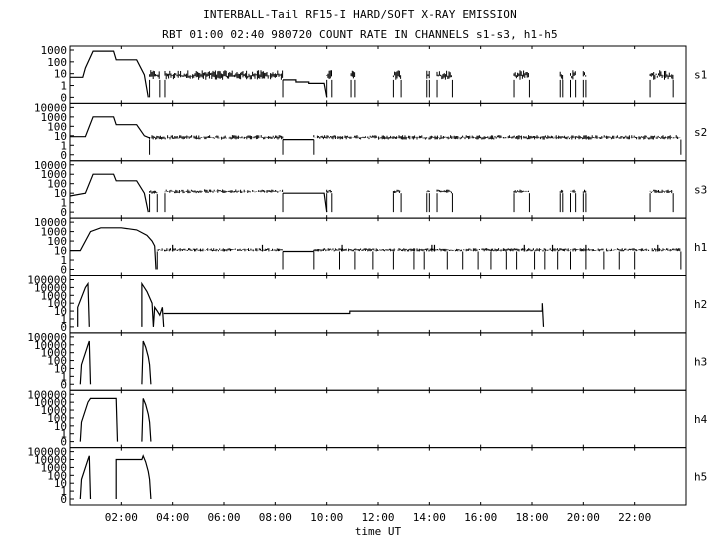  Describe the element at coordinates (700, 247) in the screenshot. I see `channel-label-h1: h1` at that location.